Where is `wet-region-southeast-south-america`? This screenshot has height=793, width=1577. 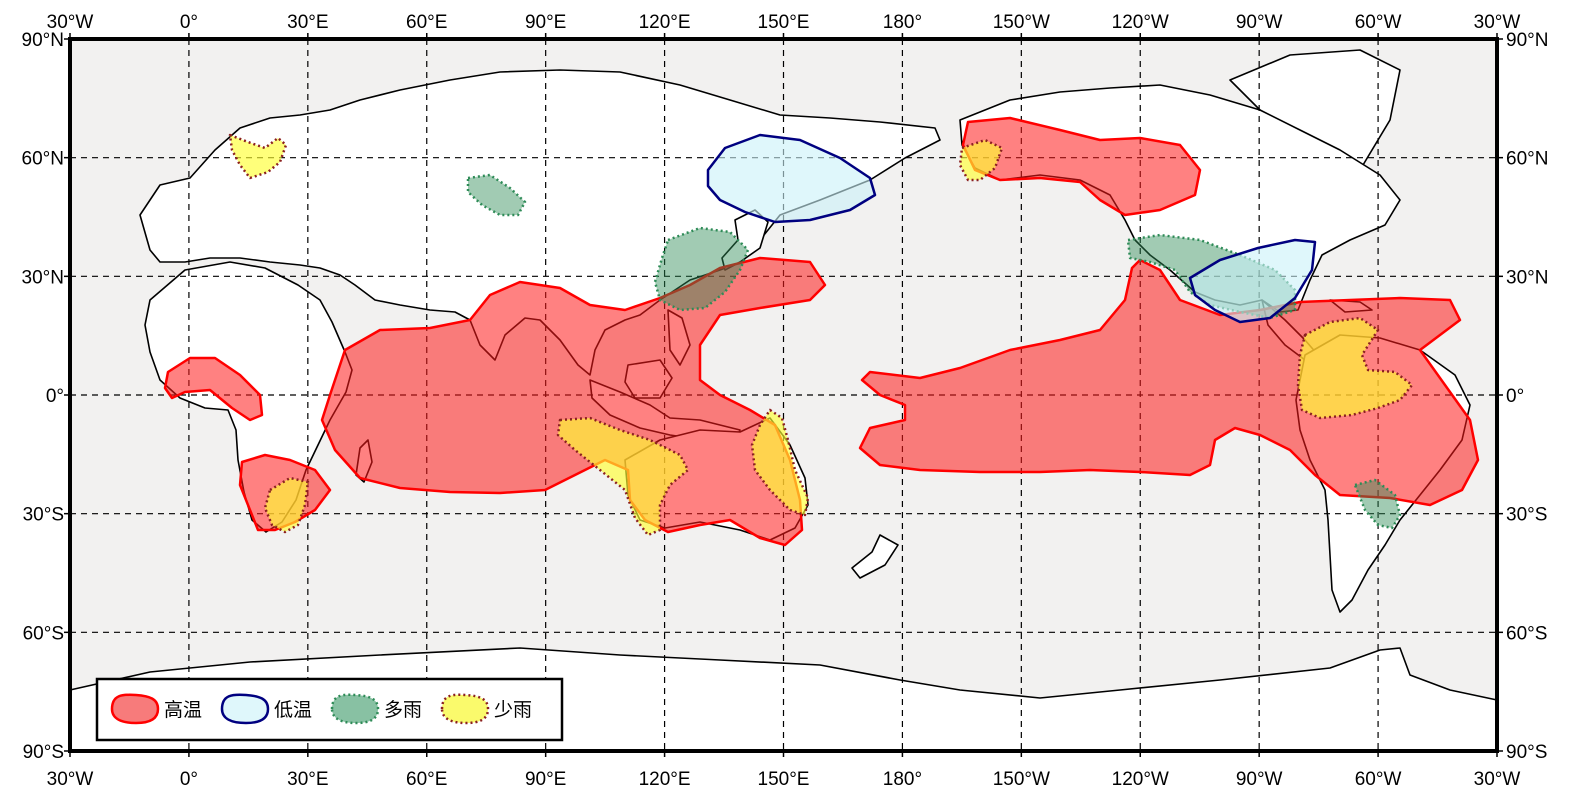
wet-region-southeast-south-america is located at coordinates (1377, 504).